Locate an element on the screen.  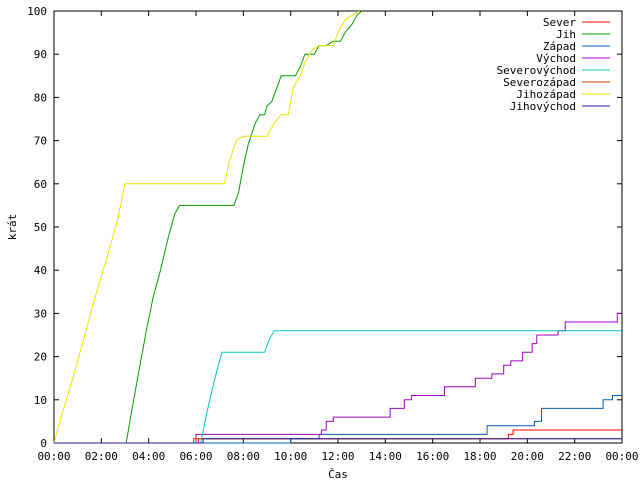
legend-label: Východ is located at coordinates (556, 58).